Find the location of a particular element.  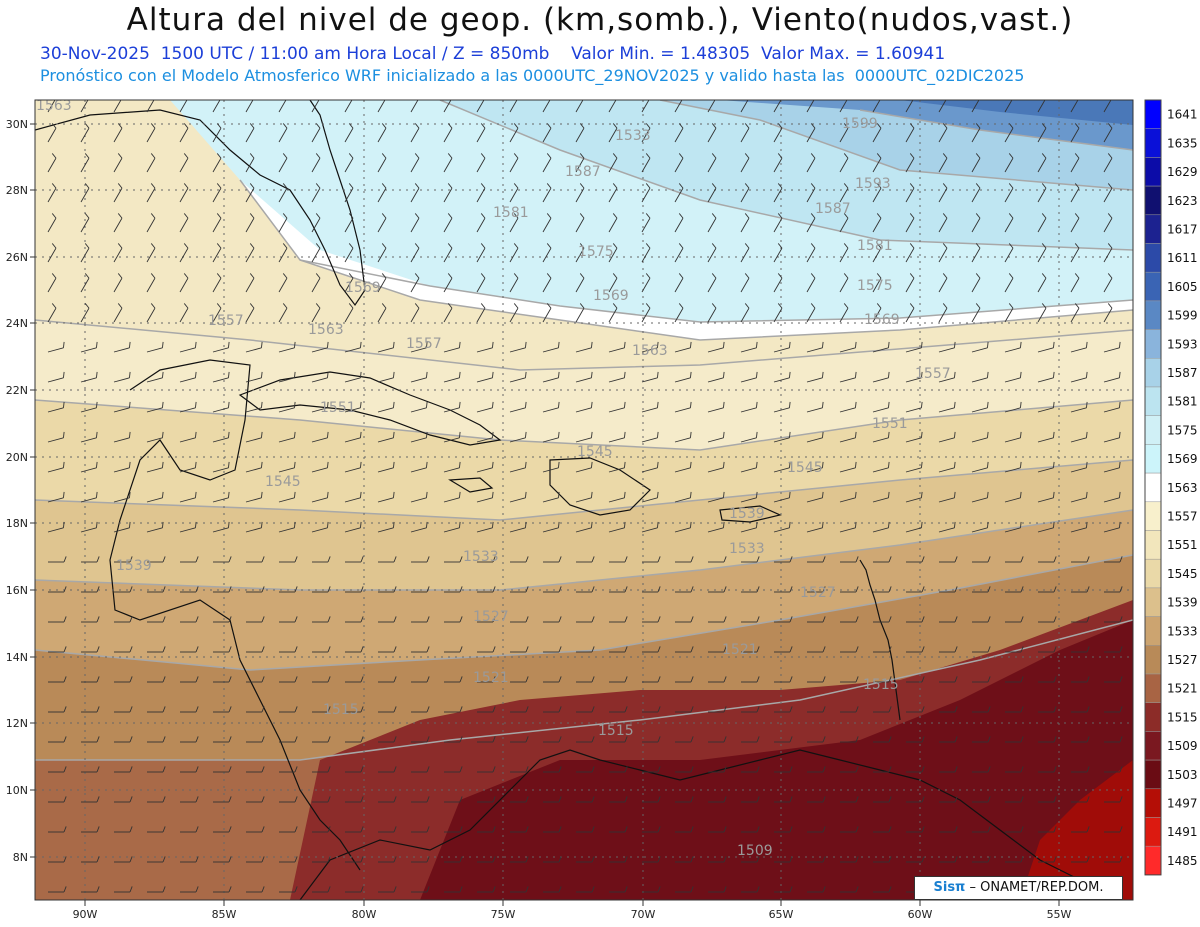

colorbar-label: 1557 is located at coordinates (1182, 517).